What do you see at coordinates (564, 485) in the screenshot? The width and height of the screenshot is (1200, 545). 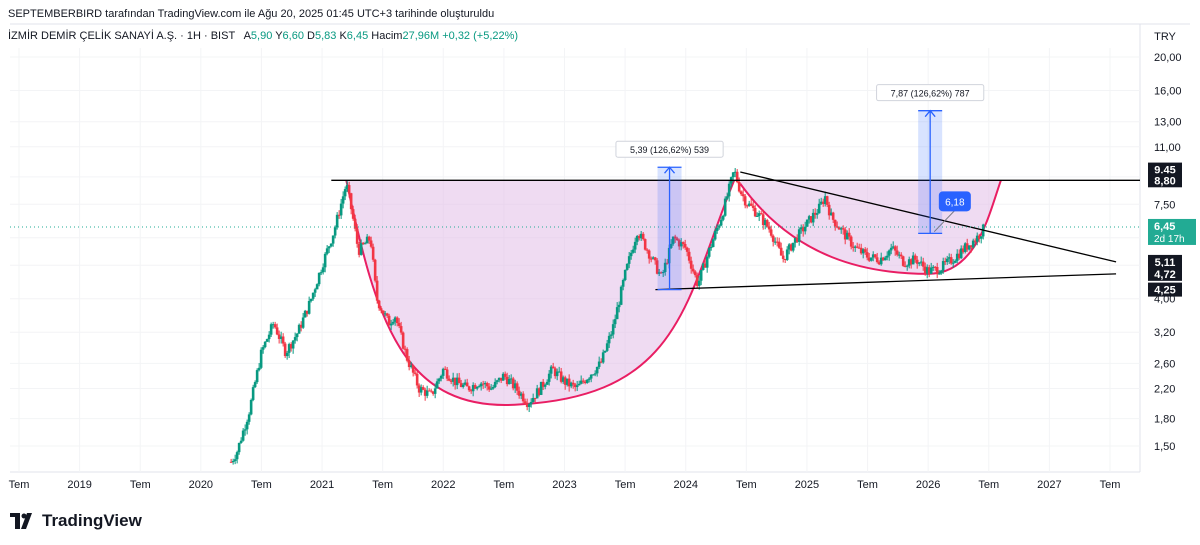 I see `x-tick-label: 2023` at bounding box center [564, 485].